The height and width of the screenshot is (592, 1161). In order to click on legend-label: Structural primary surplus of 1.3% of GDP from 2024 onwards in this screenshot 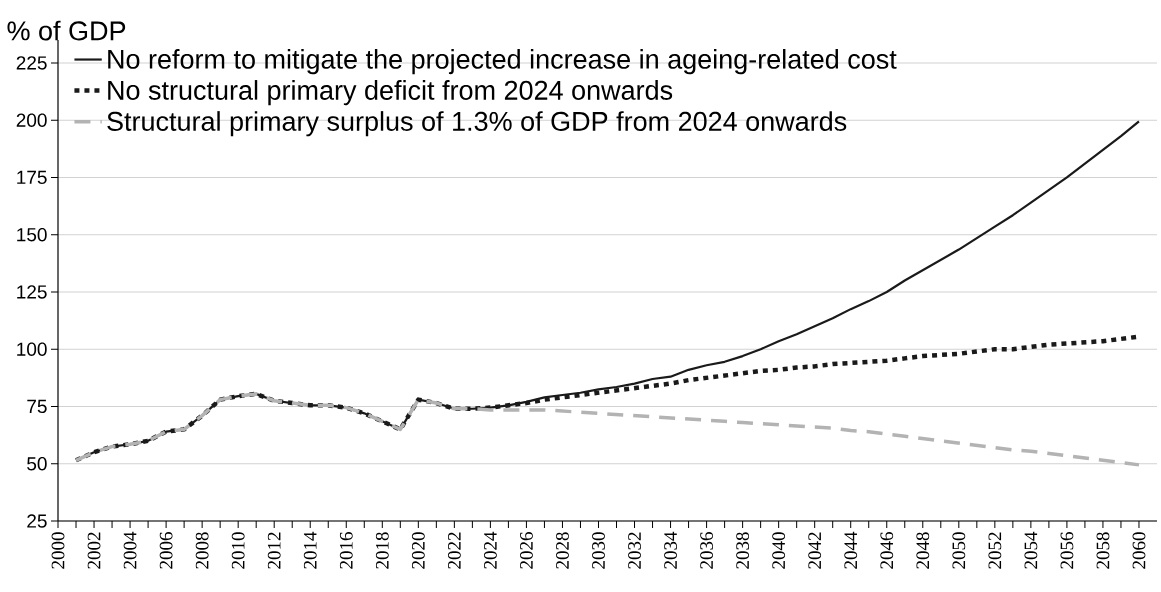, I will do `click(477, 124)`.